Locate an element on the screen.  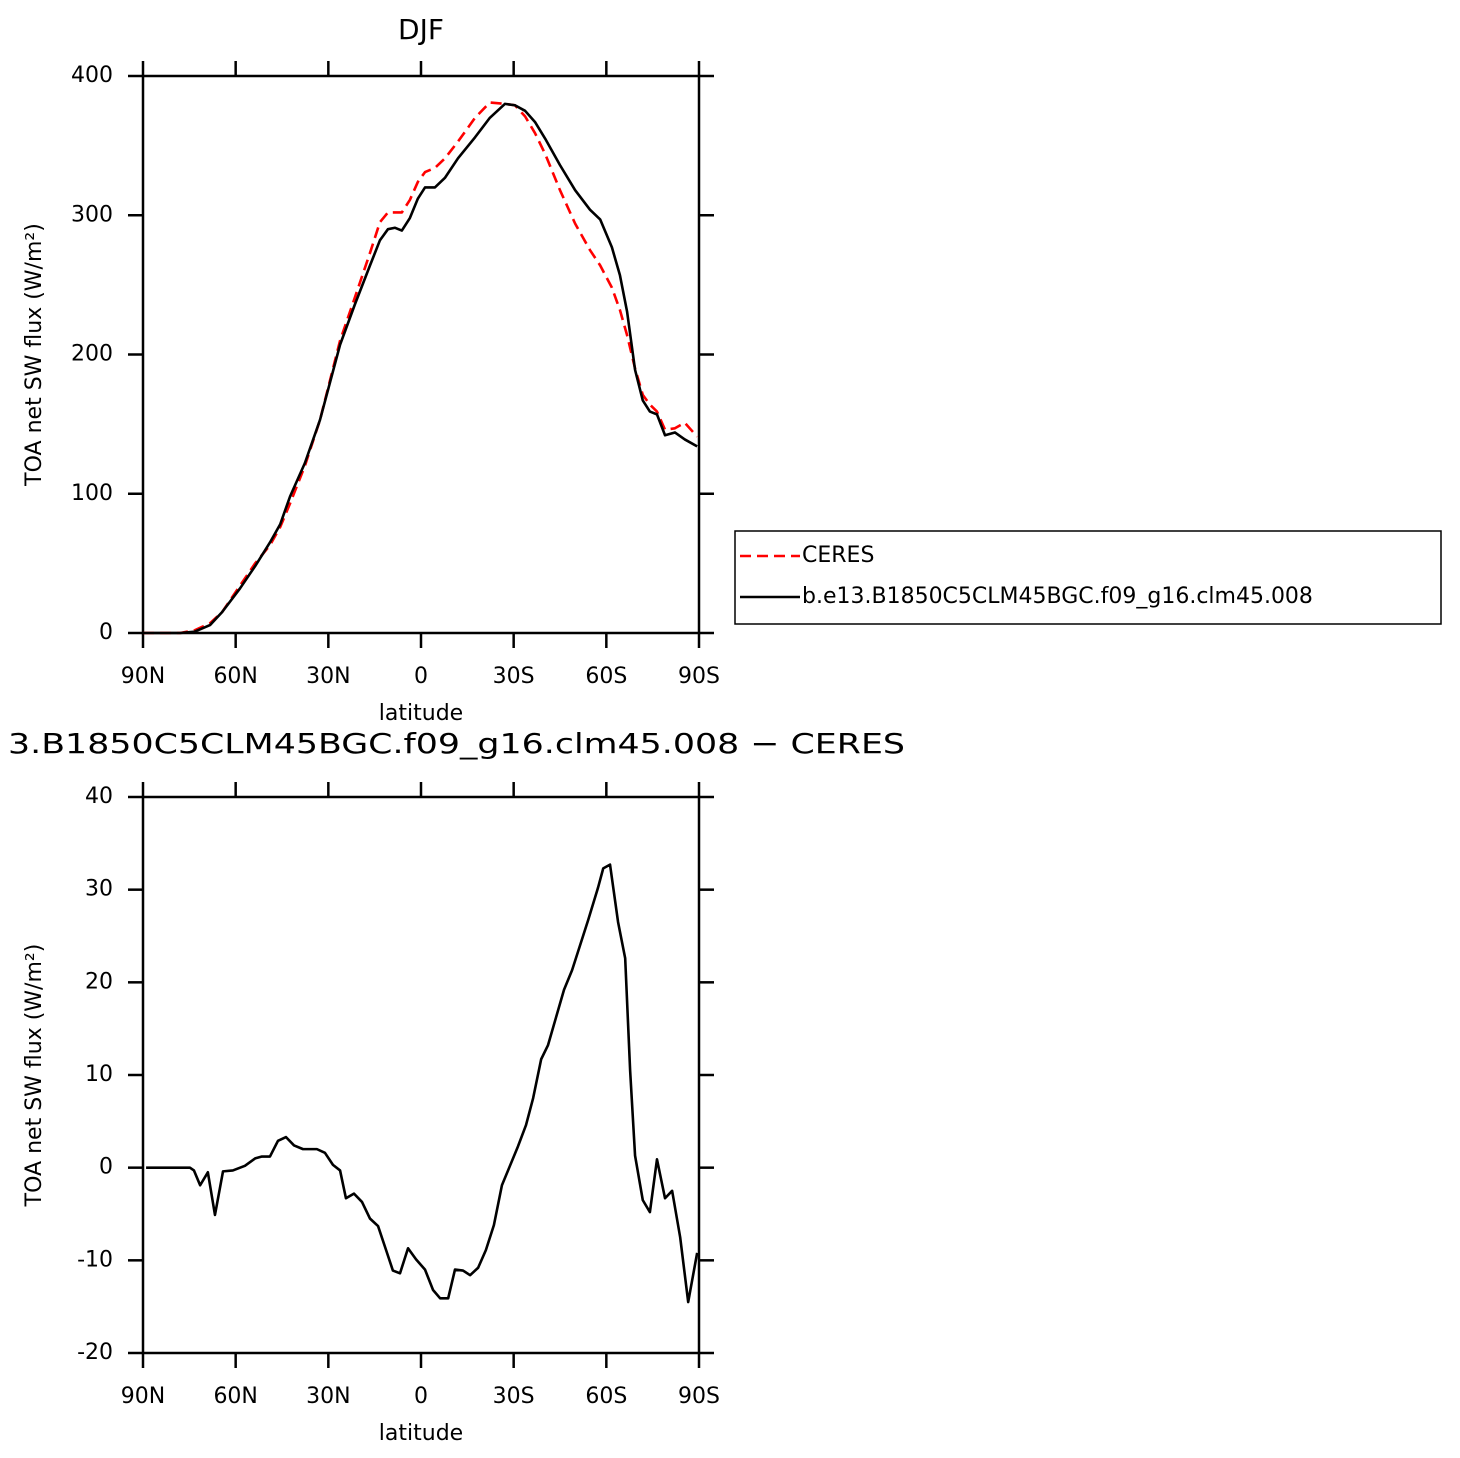
y-tick-label: -20 is located at coordinates (95, 1352).